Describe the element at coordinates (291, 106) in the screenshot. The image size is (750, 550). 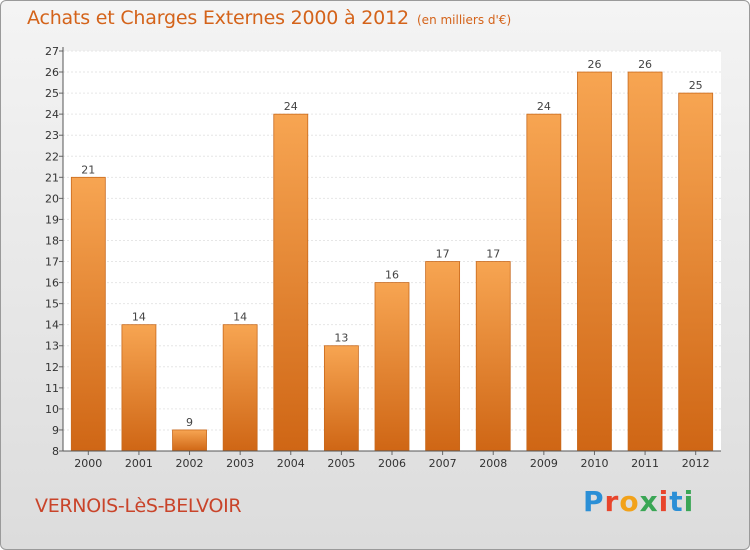
I see `data-label-2004: 24` at that location.